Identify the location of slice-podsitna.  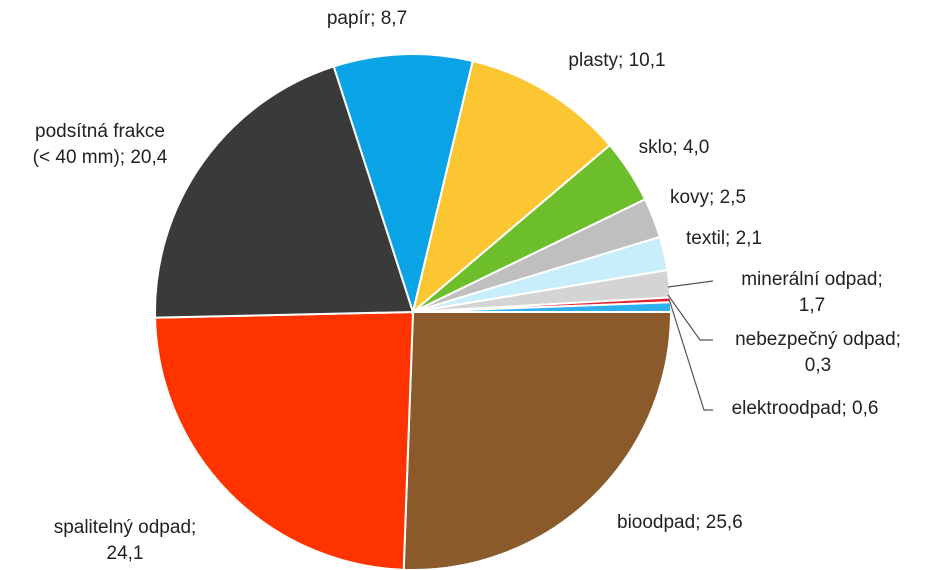
(284, 192).